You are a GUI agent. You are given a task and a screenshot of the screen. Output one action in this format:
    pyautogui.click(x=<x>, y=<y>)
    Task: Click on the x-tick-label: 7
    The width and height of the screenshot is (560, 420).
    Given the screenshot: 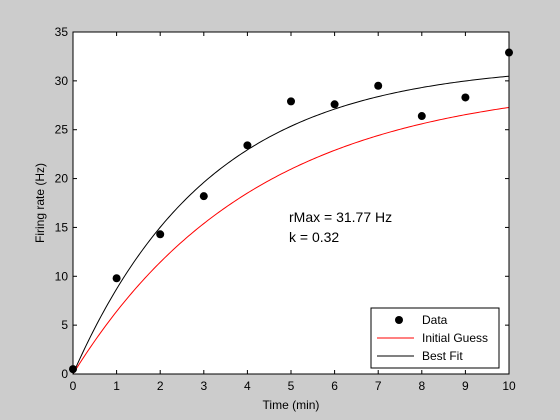 What is the action you would take?
    pyautogui.click(x=378, y=386)
    